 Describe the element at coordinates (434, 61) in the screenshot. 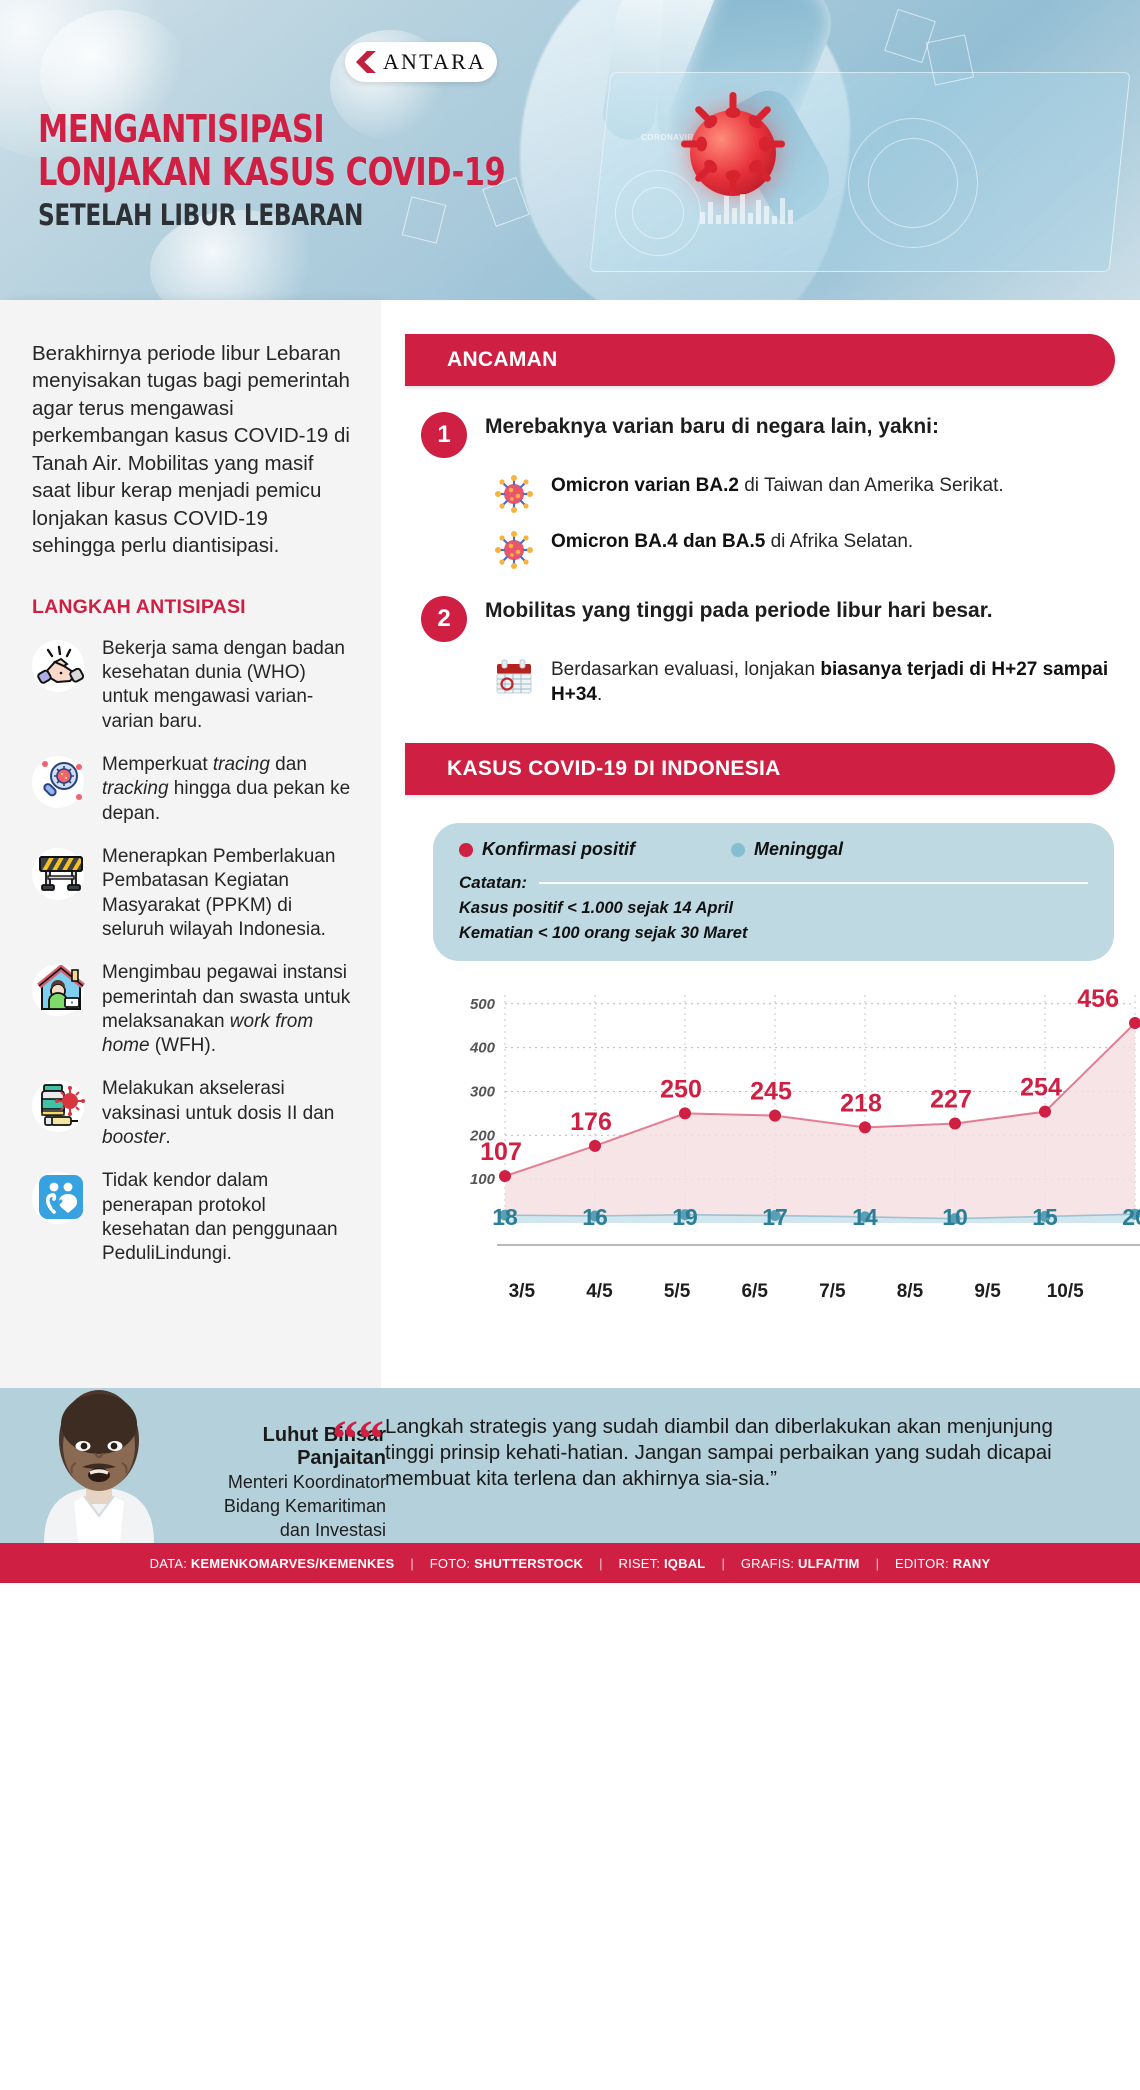

I see `antara-logo-text: ANTARA` at that location.